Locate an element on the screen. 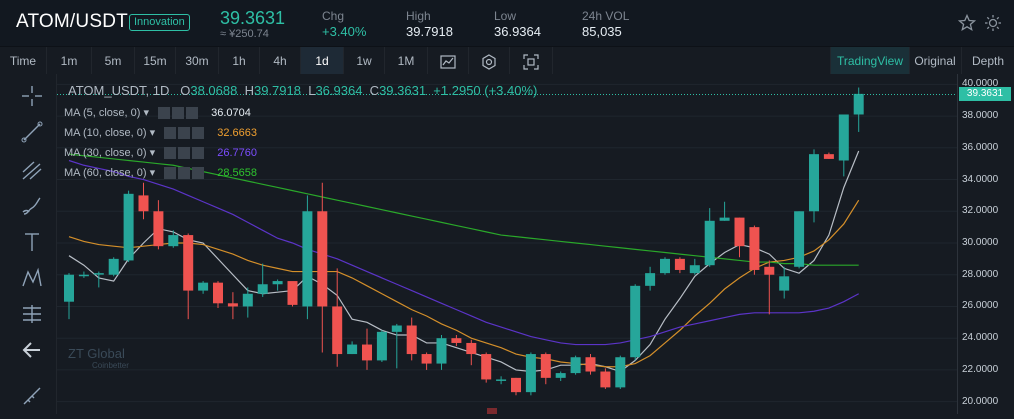  ruler-icon is located at coordinates (32, 396).